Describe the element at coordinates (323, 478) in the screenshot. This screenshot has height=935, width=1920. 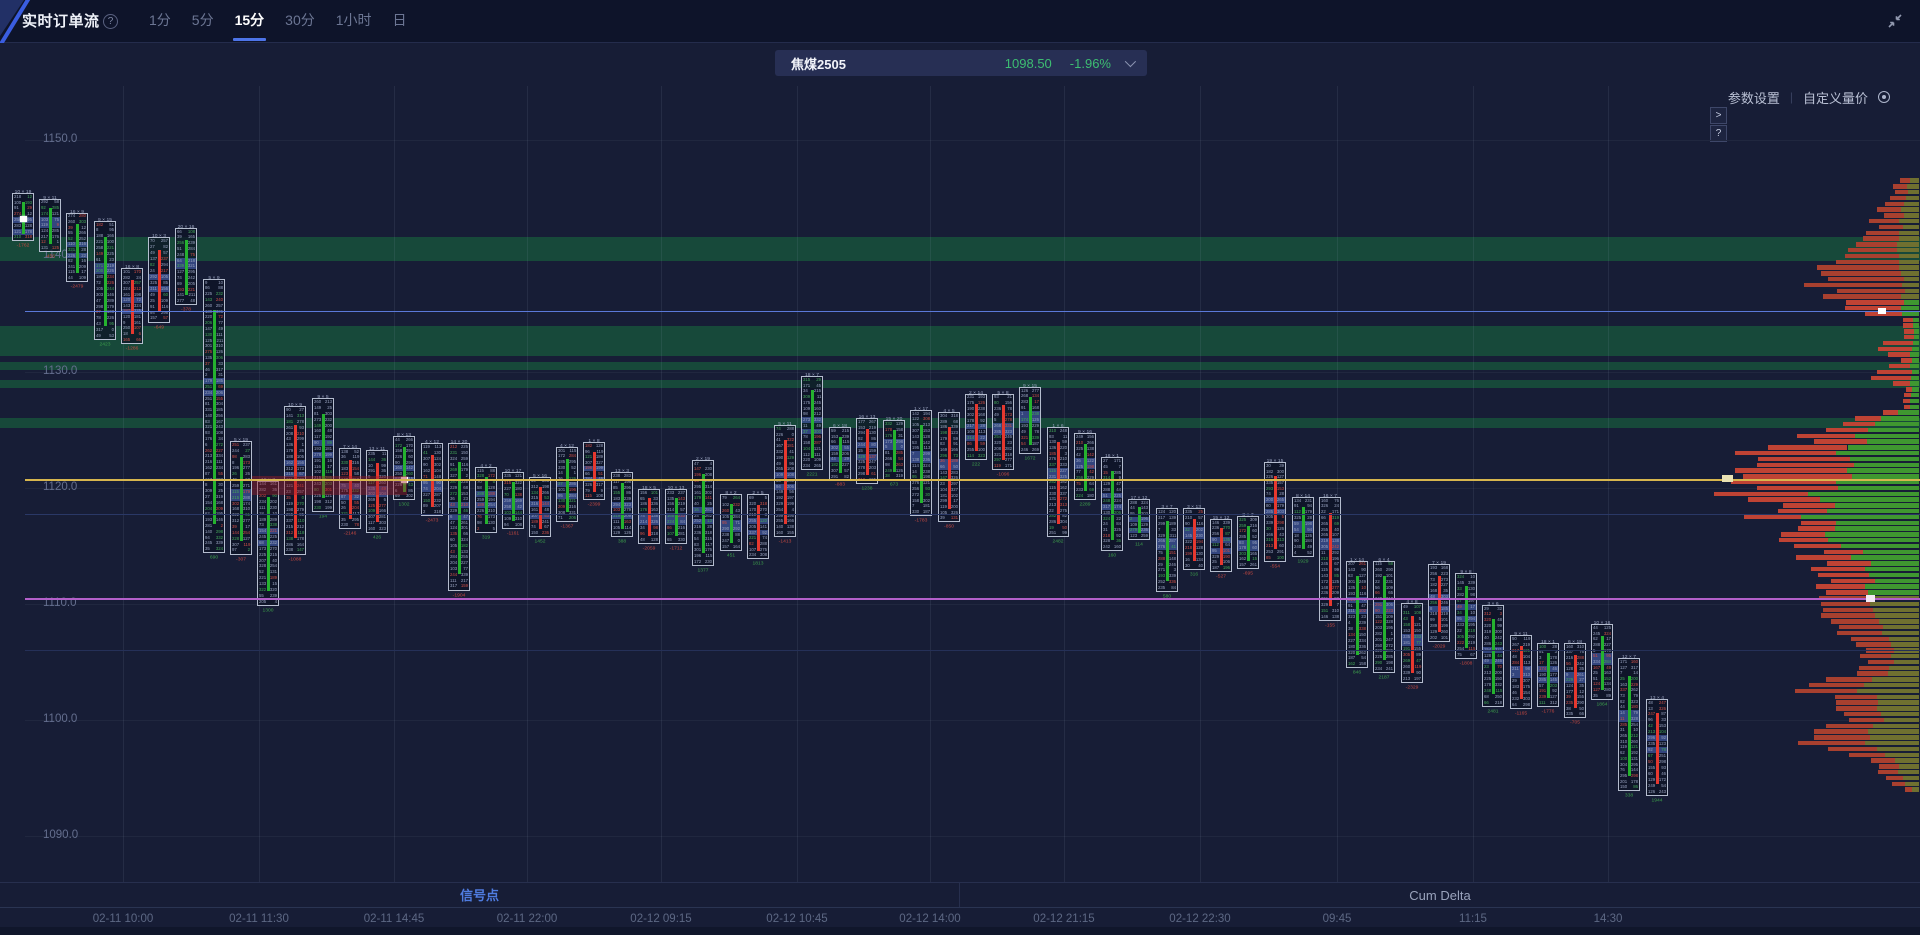
I see `footprint-row: 215286` at that location.